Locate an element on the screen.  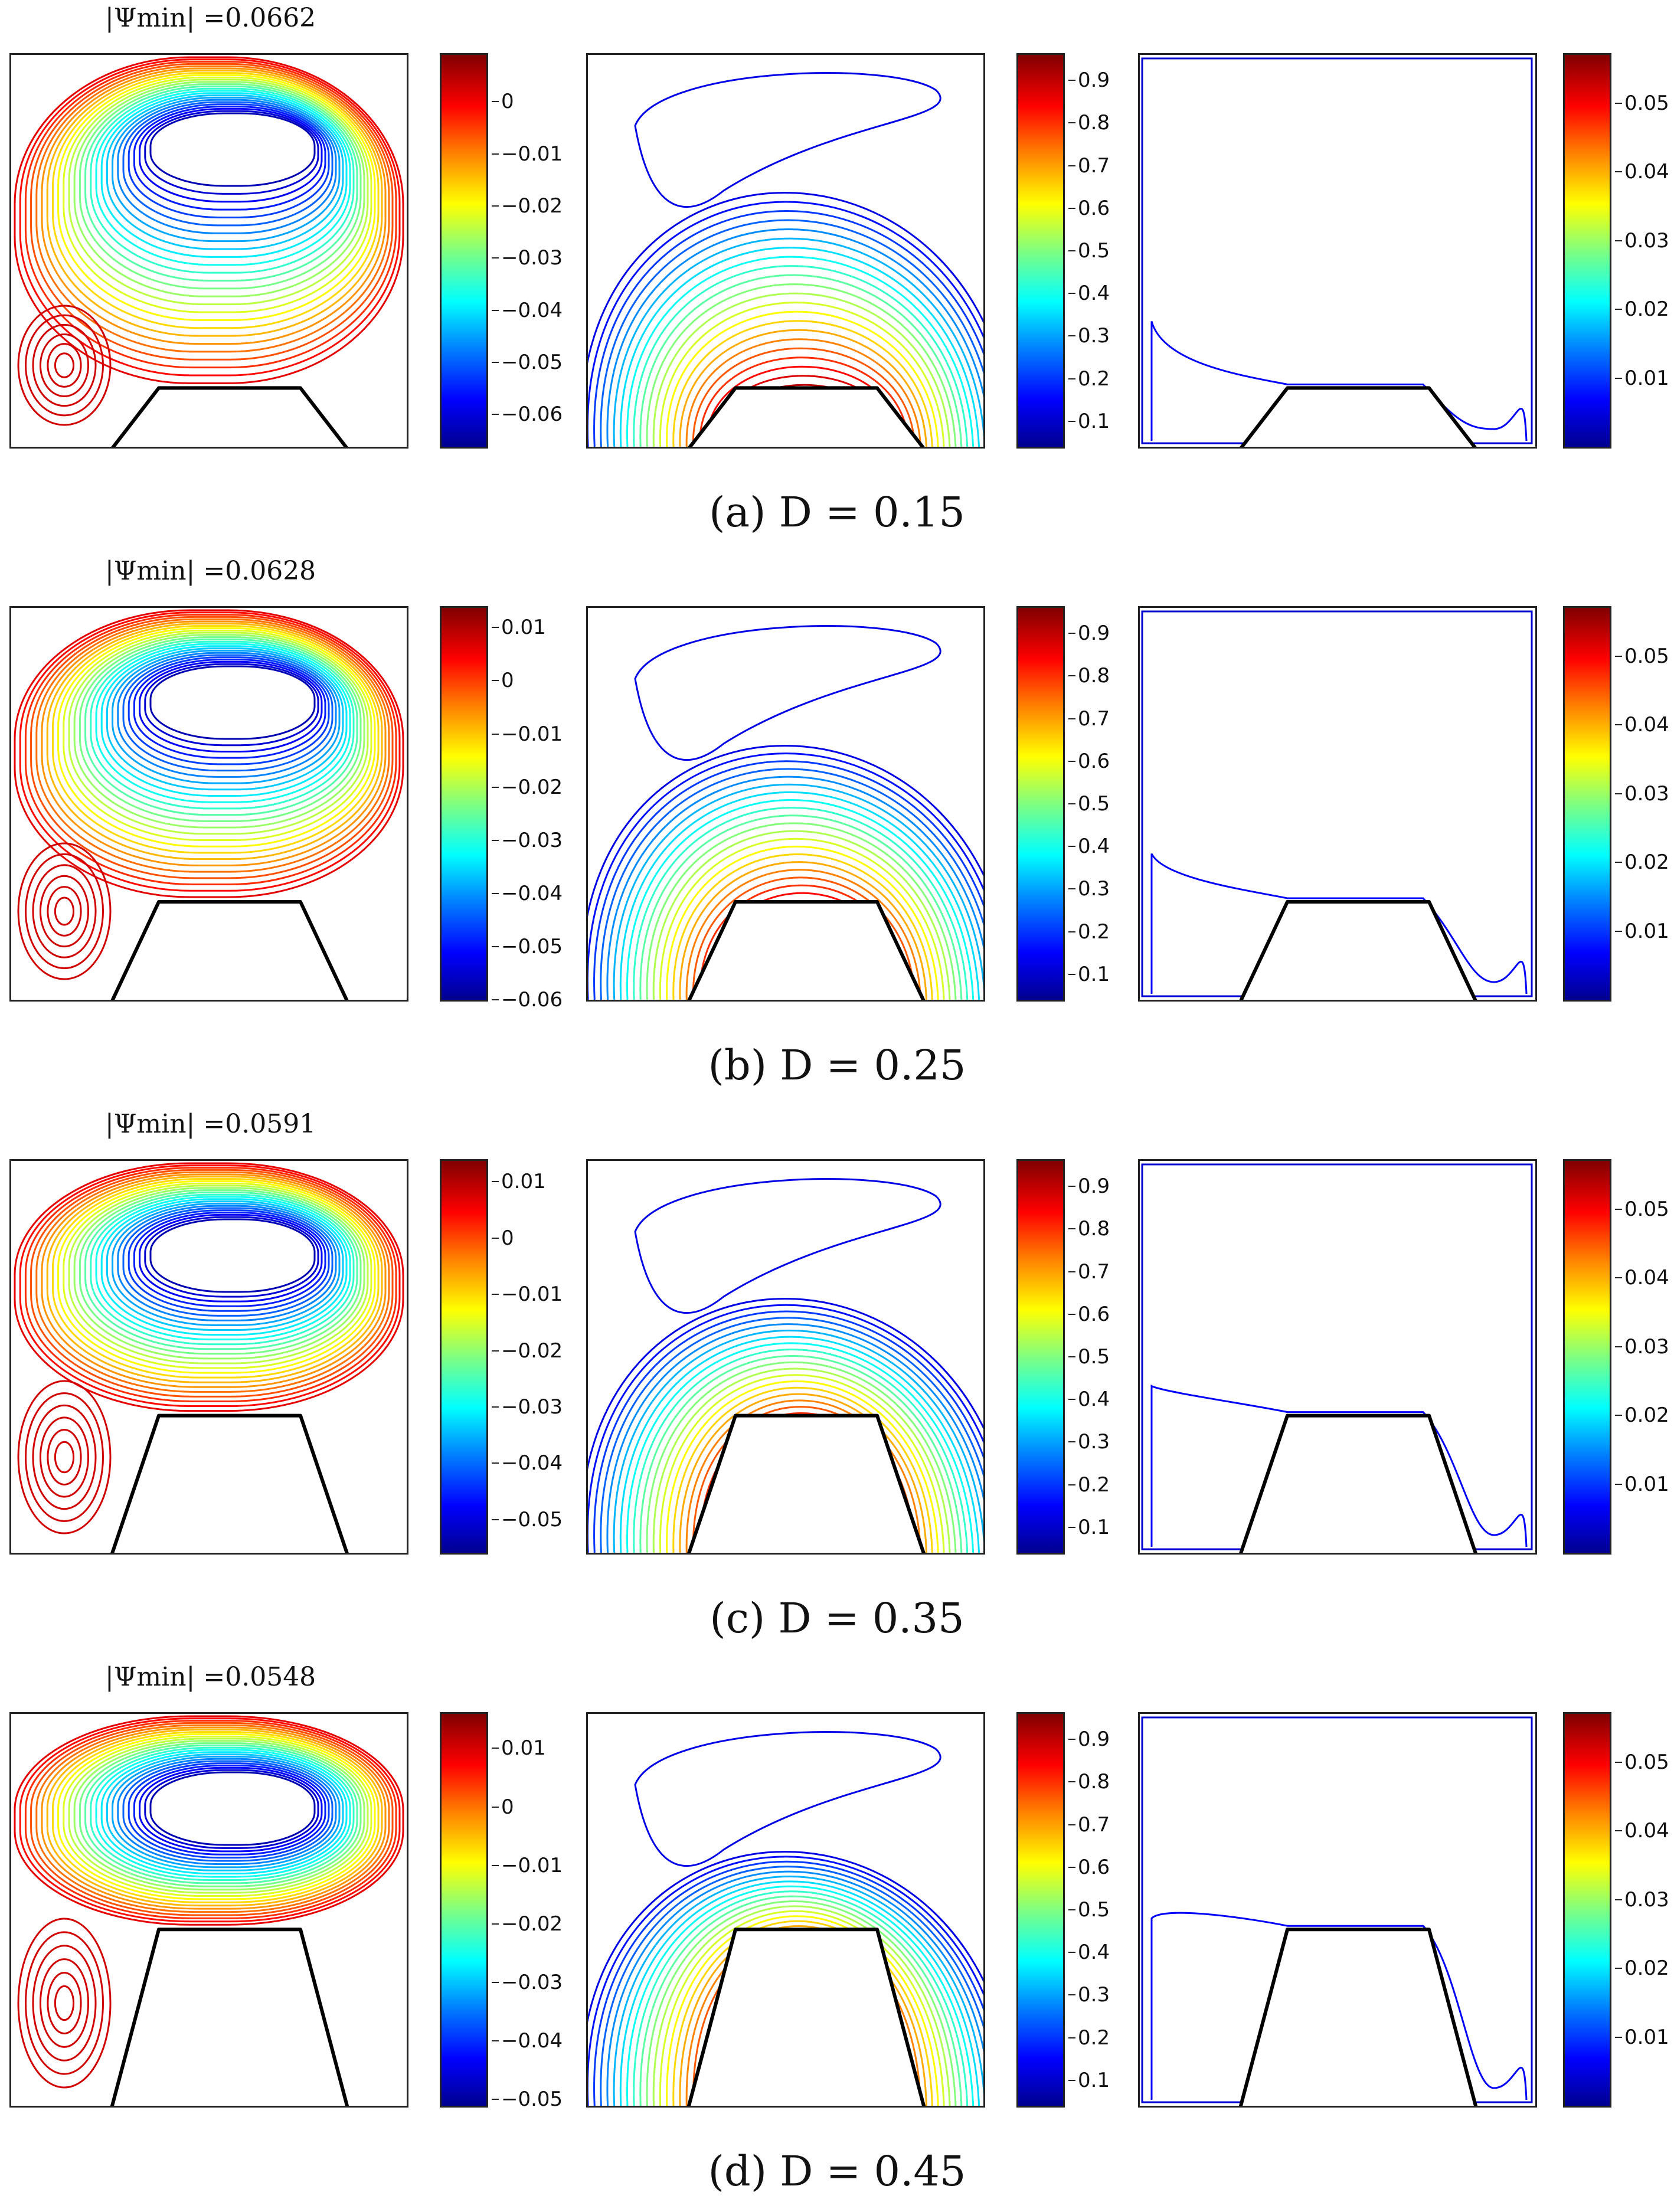
colorbar-tick-label: 0.02 is located at coordinates (1642, 1968).